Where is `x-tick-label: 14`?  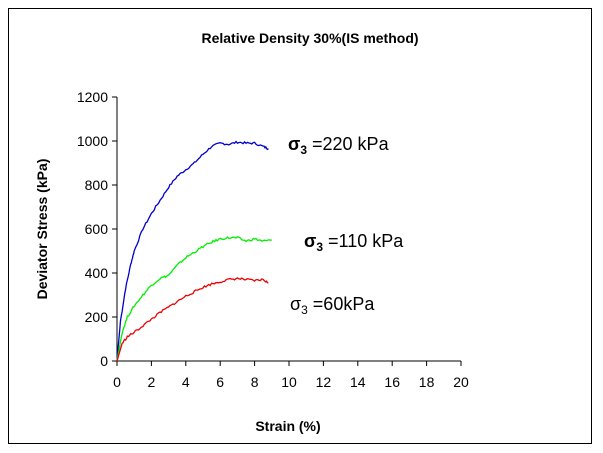
x-tick-label: 14 is located at coordinates (358, 382).